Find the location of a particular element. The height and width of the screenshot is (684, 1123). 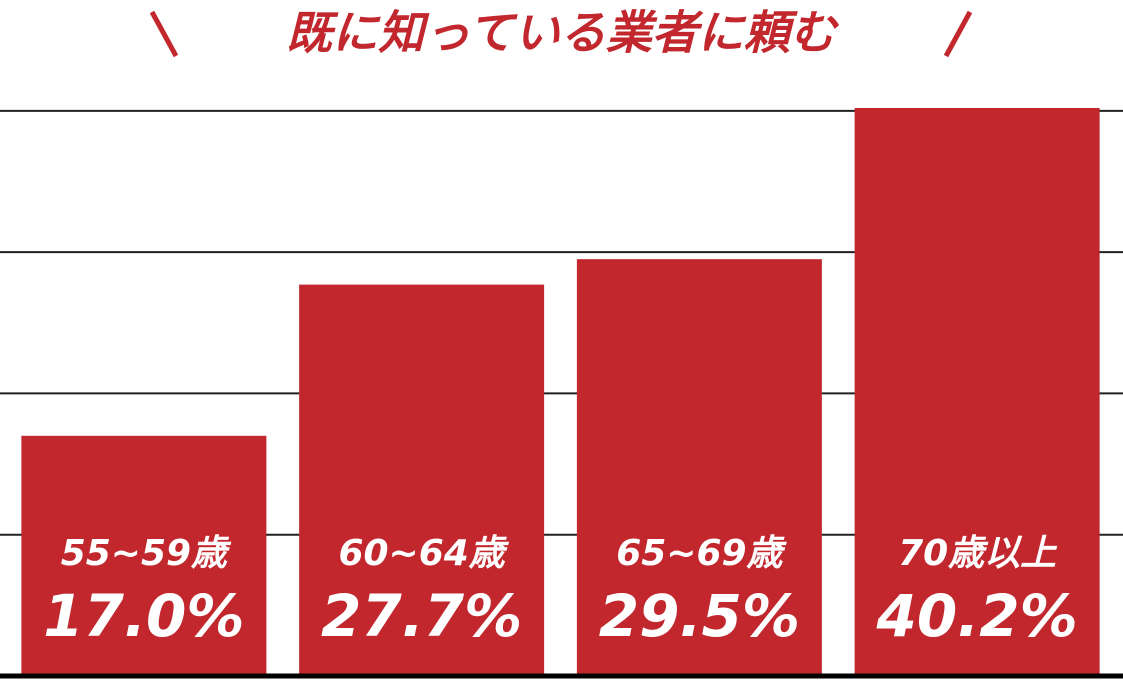

category-label: 55~59歳 is located at coordinates (146, 553).